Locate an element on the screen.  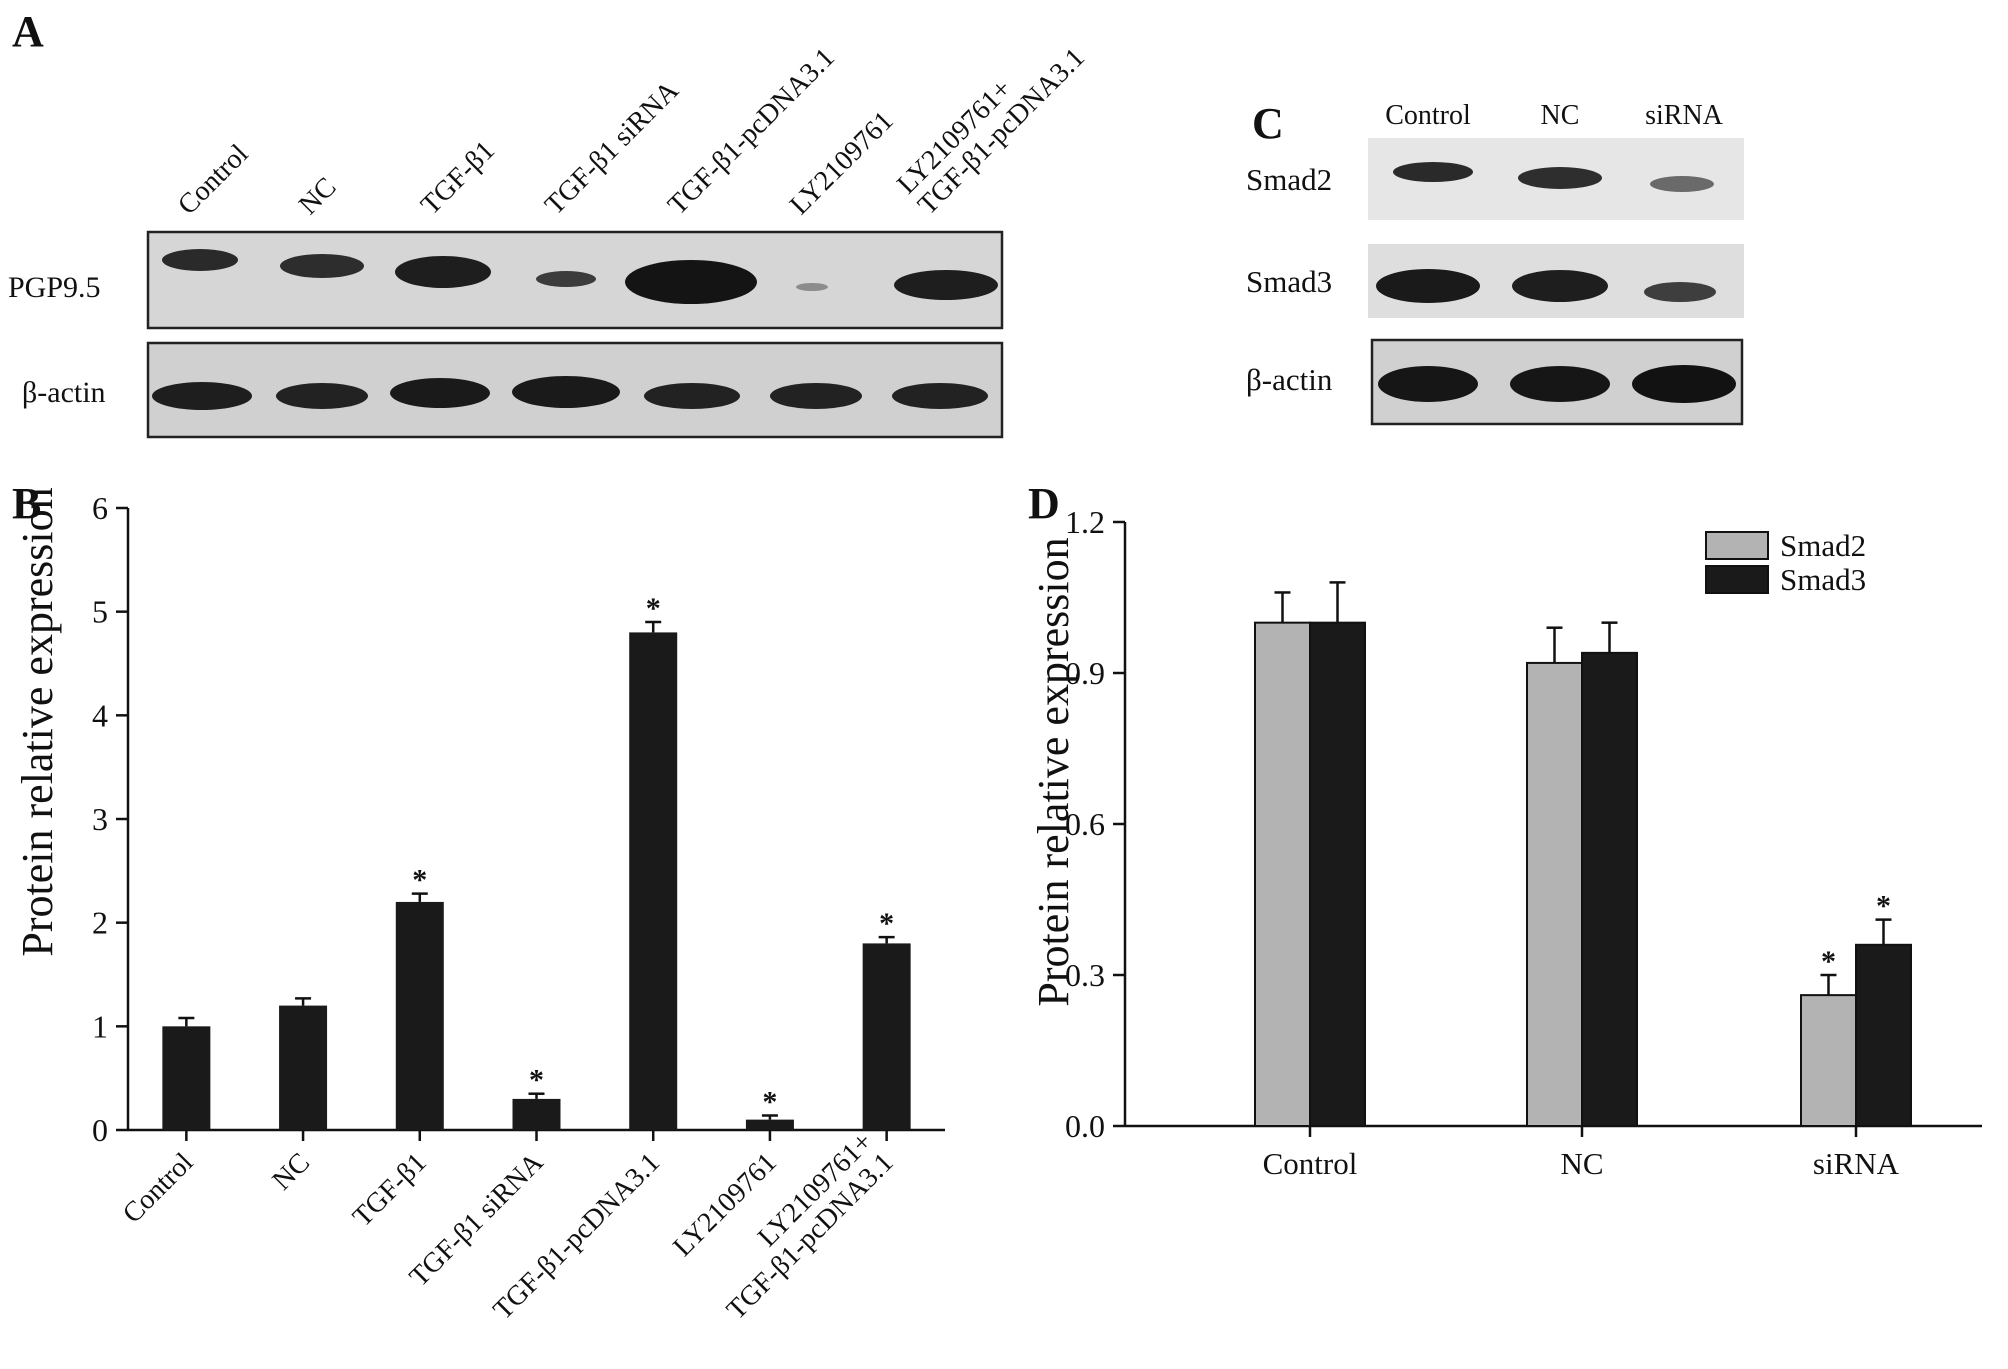
panel-b-y-tick-label-5: 5 is located at coordinates (100, 612).